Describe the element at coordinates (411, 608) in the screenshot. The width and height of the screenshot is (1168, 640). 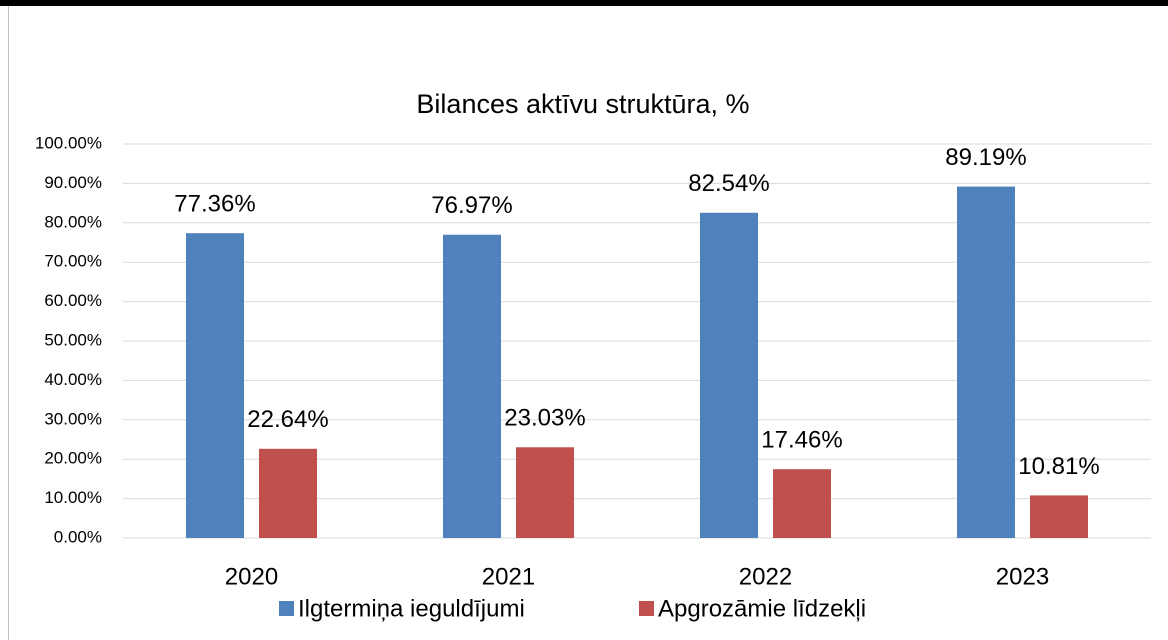
I see `legend-label: Ilgtermiņa ieguldījumi` at that location.